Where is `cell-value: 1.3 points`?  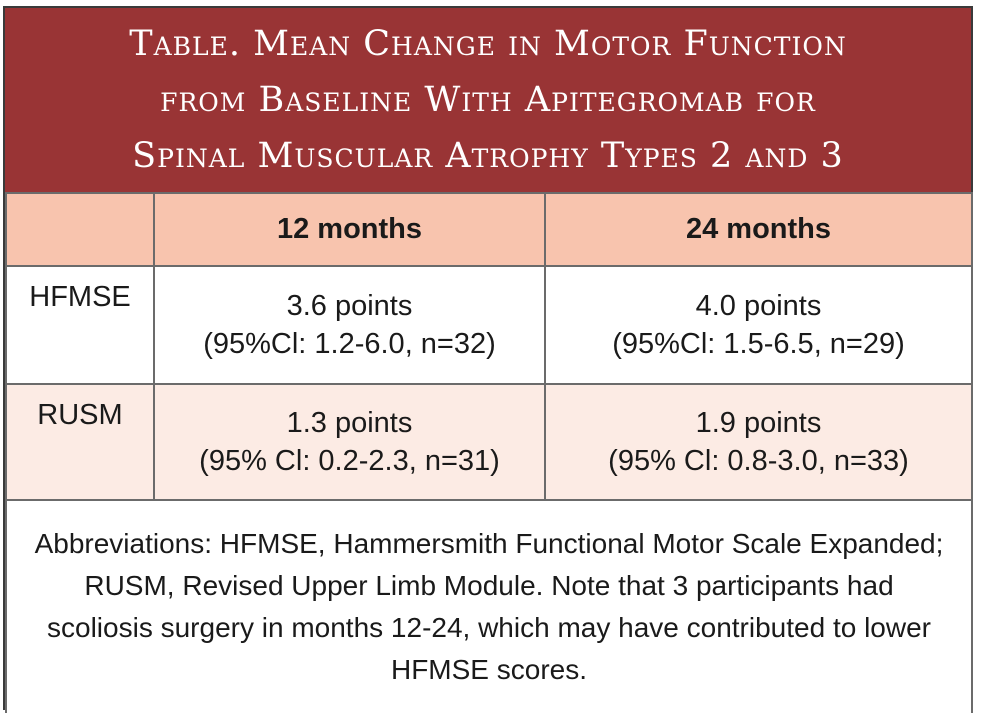
cell-value: 1.3 points is located at coordinates (349, 423).